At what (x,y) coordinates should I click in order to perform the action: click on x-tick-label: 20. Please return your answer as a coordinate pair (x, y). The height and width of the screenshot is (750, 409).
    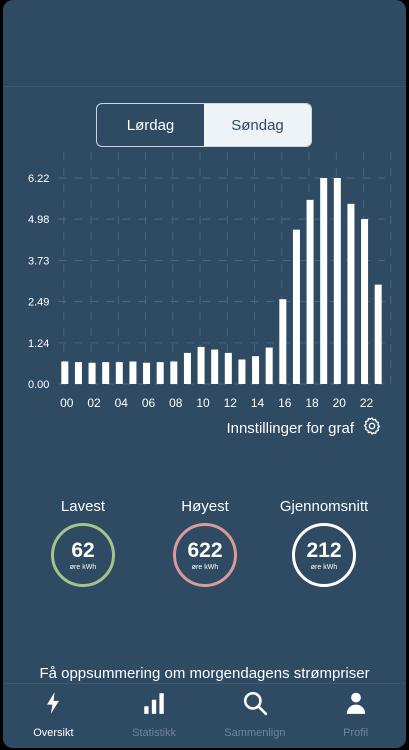
    Looking at the image, I should click on (340, 403).